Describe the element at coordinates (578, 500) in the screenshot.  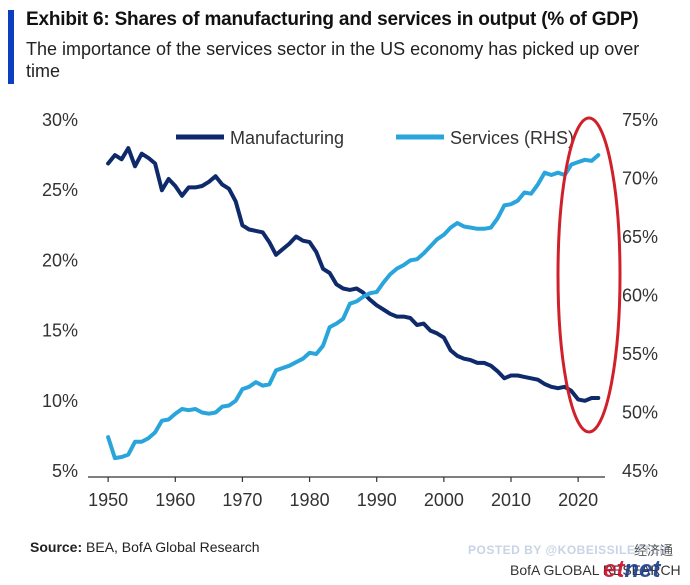
I see `x-axis-tick-label: 2020` at that location.